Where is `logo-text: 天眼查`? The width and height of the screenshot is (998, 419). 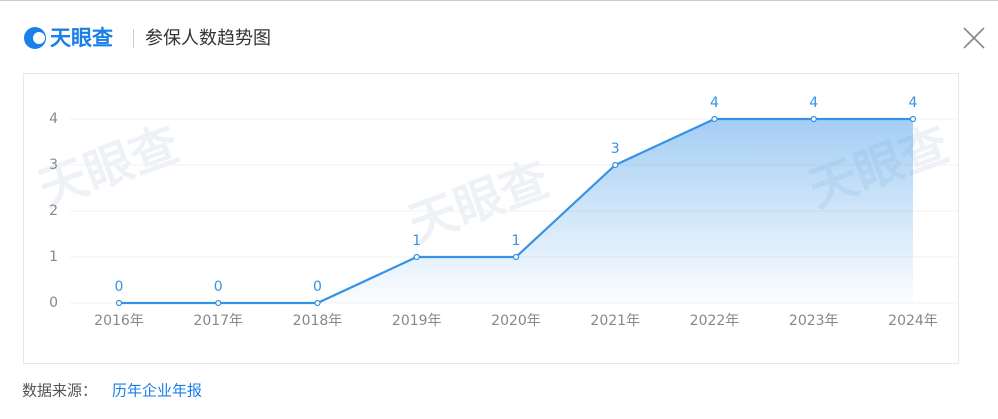
logo-text: 天眼查 is located at coordinates (81, 38).